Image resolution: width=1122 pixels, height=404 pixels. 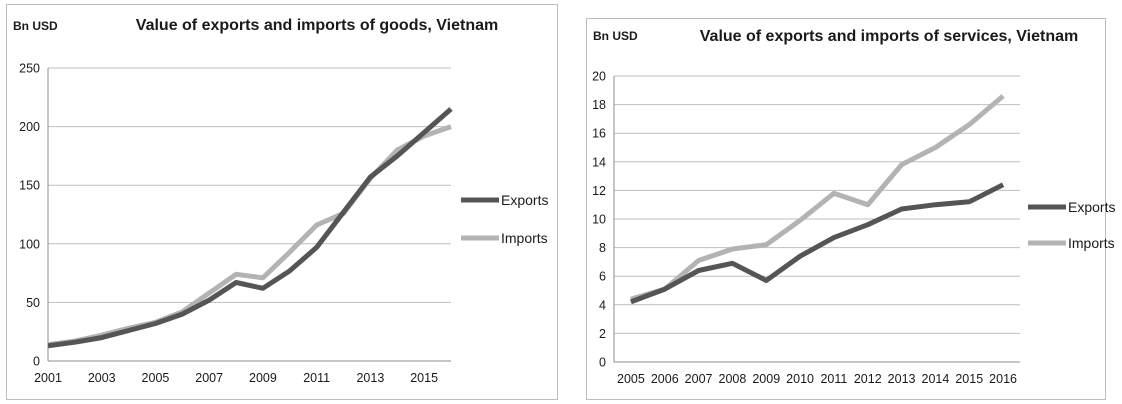 I want to click on goods-x-tick-label: 2005, so click(x=156, y=378).